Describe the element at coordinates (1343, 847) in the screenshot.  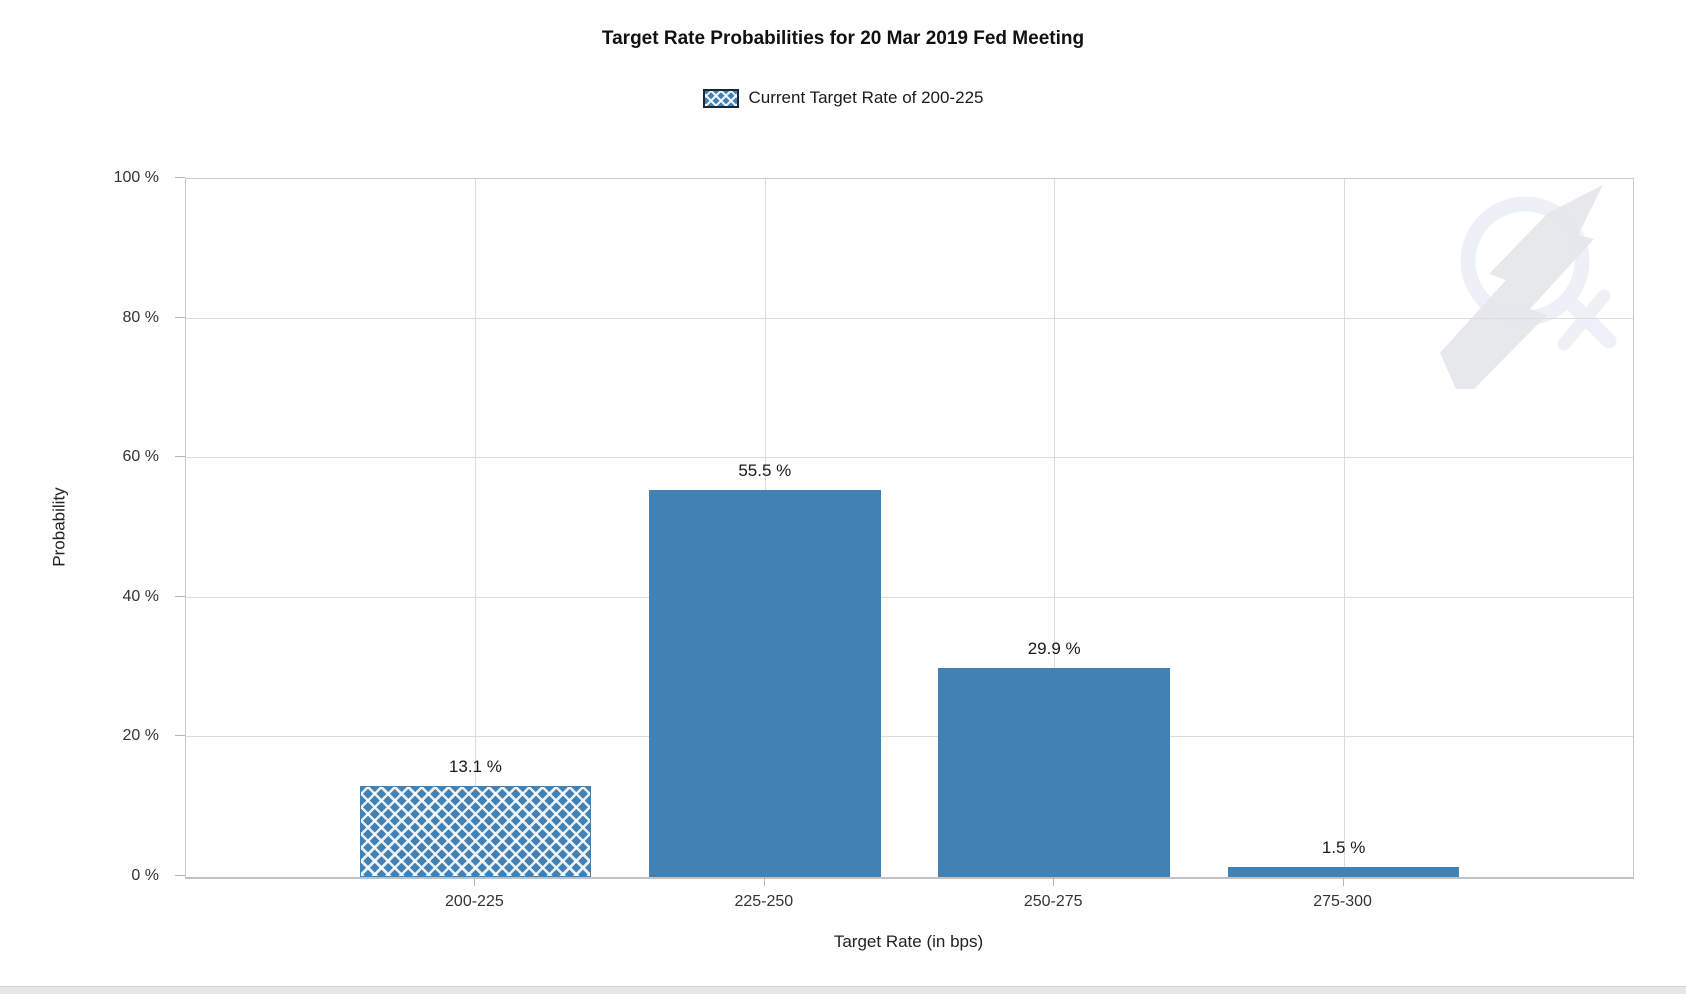
I see `bar-value-label-275-300: 1.5 %` at that location.